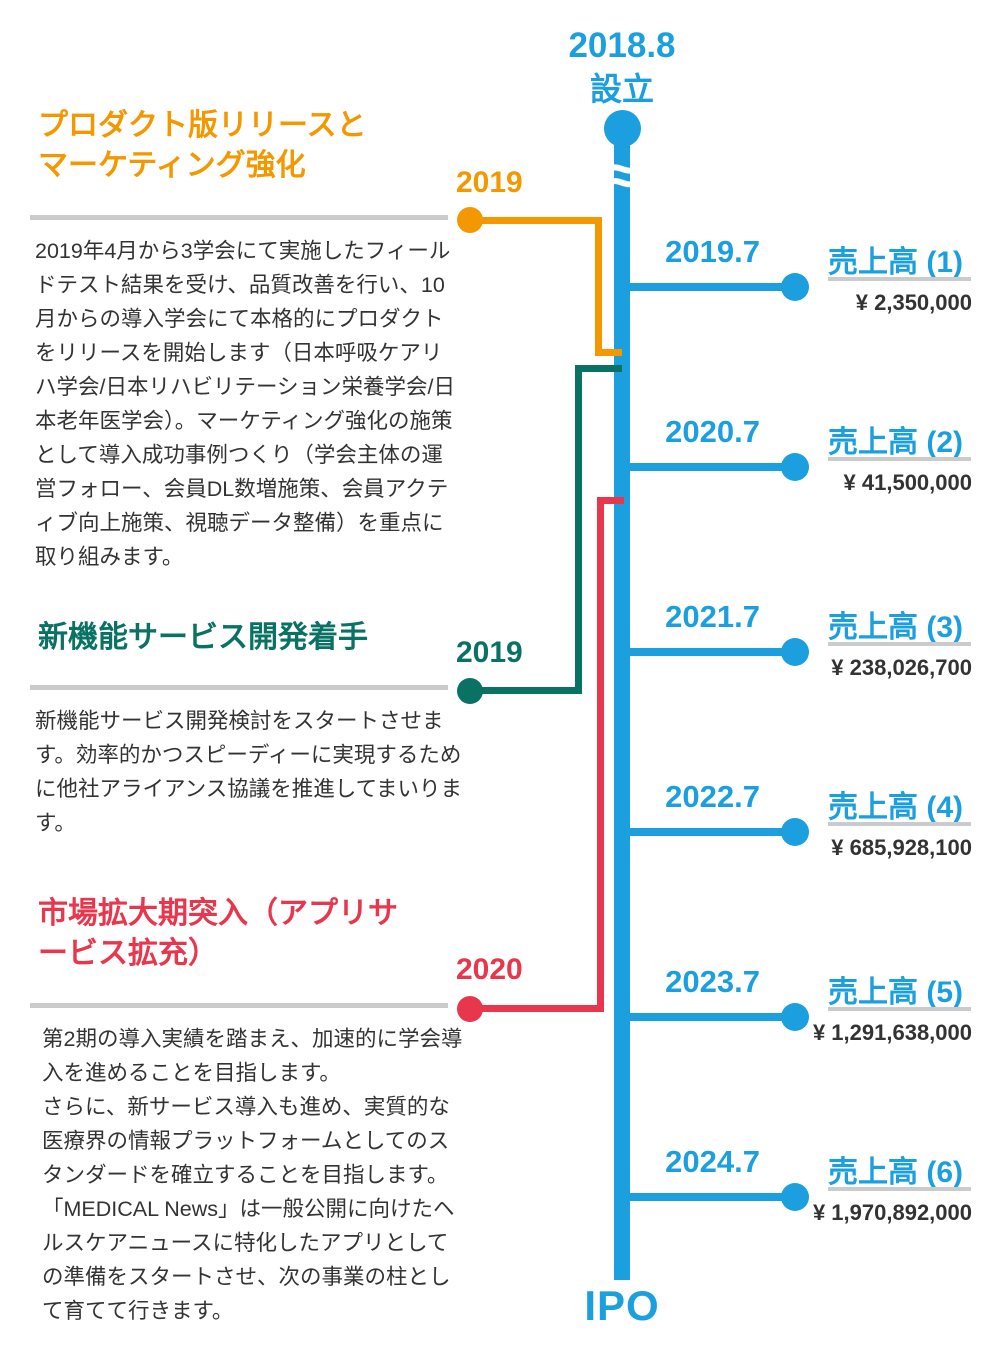 The width and height of the screenshot is (1000, 1367). What do you see at coordinates (895, 442) in the screenshot?
I see `milestone-label: 売上高 (2)` at bounding box center [895, 442].